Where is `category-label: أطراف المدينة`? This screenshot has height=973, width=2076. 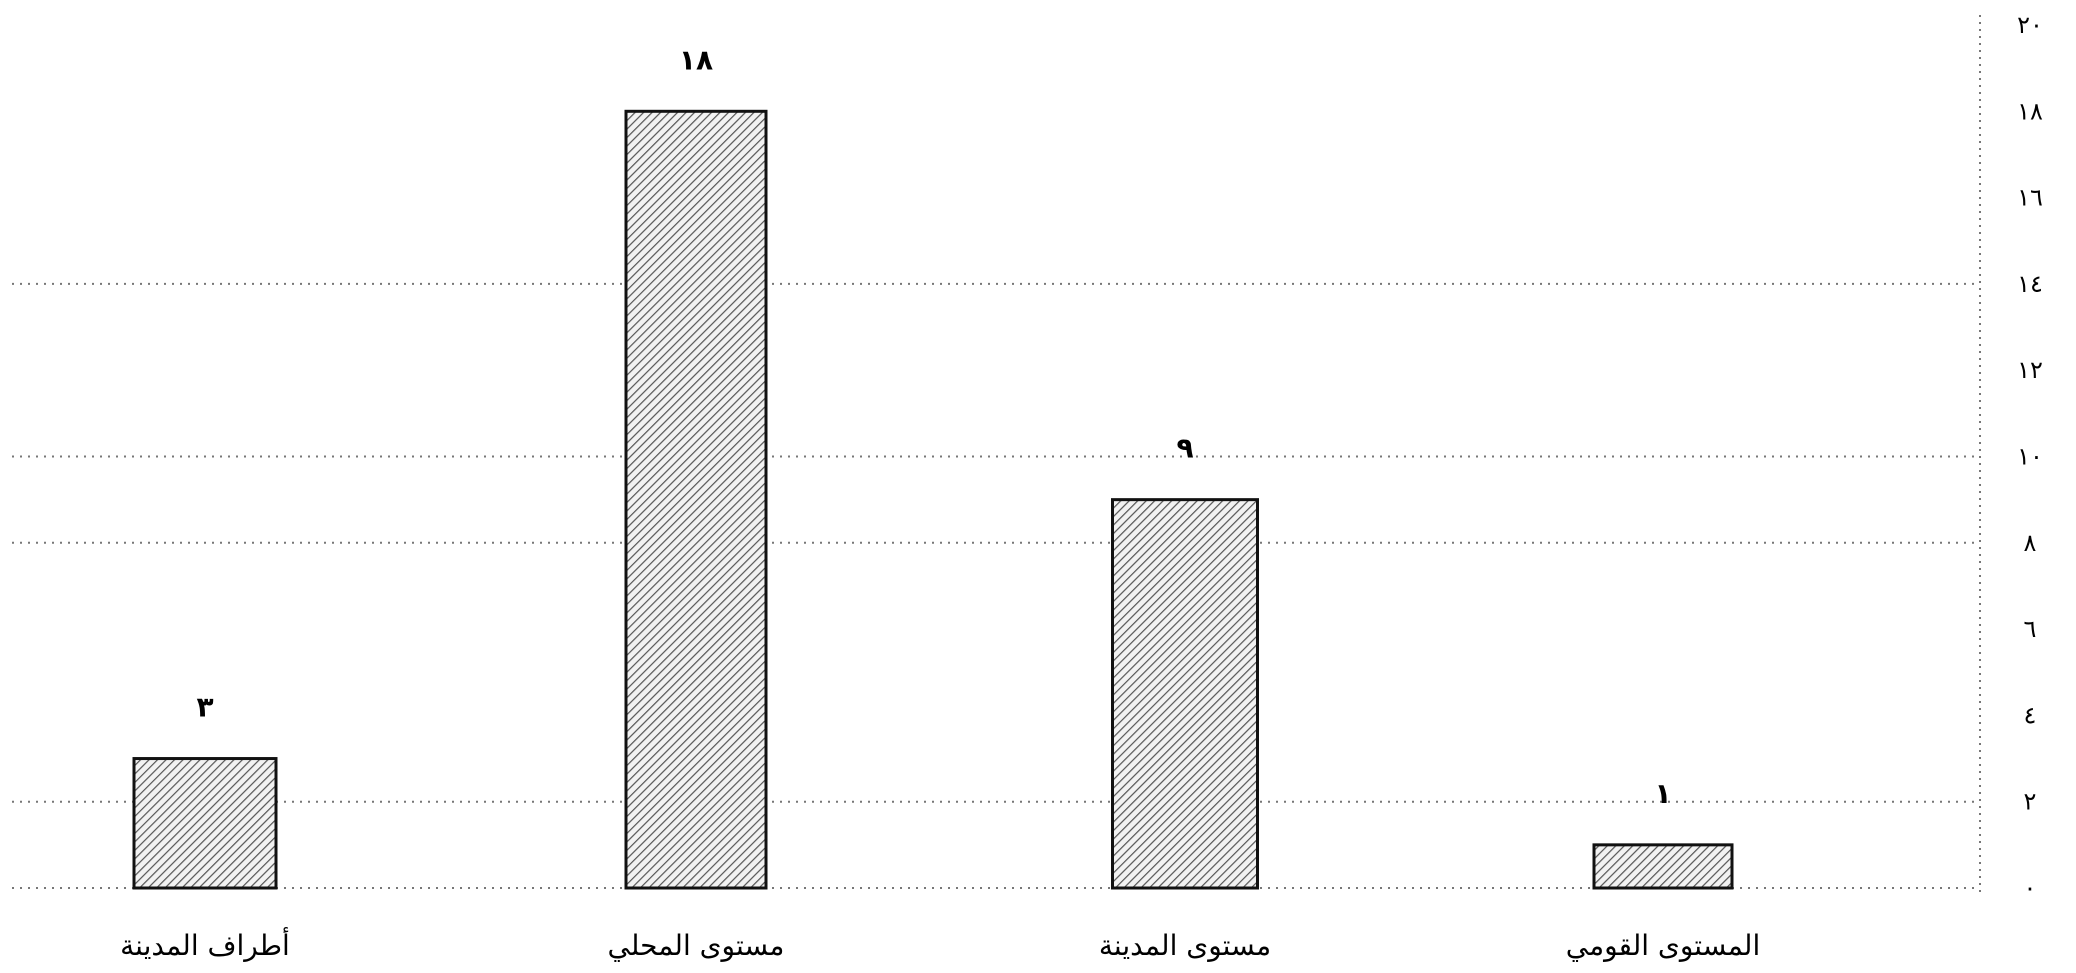 category-label: أطراف المدينة is located at coordinates (205, 944).